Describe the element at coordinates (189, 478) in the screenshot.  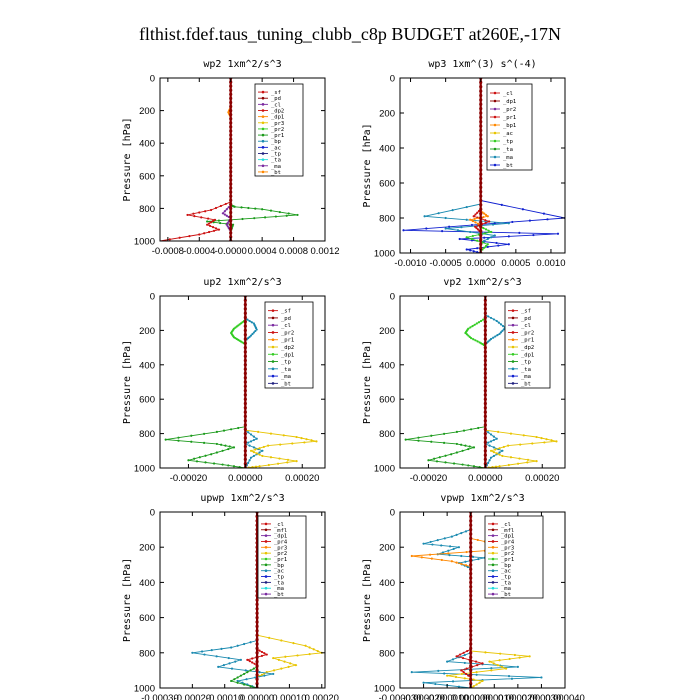
I see `up2-xtick-label: -0.00020` at that location.